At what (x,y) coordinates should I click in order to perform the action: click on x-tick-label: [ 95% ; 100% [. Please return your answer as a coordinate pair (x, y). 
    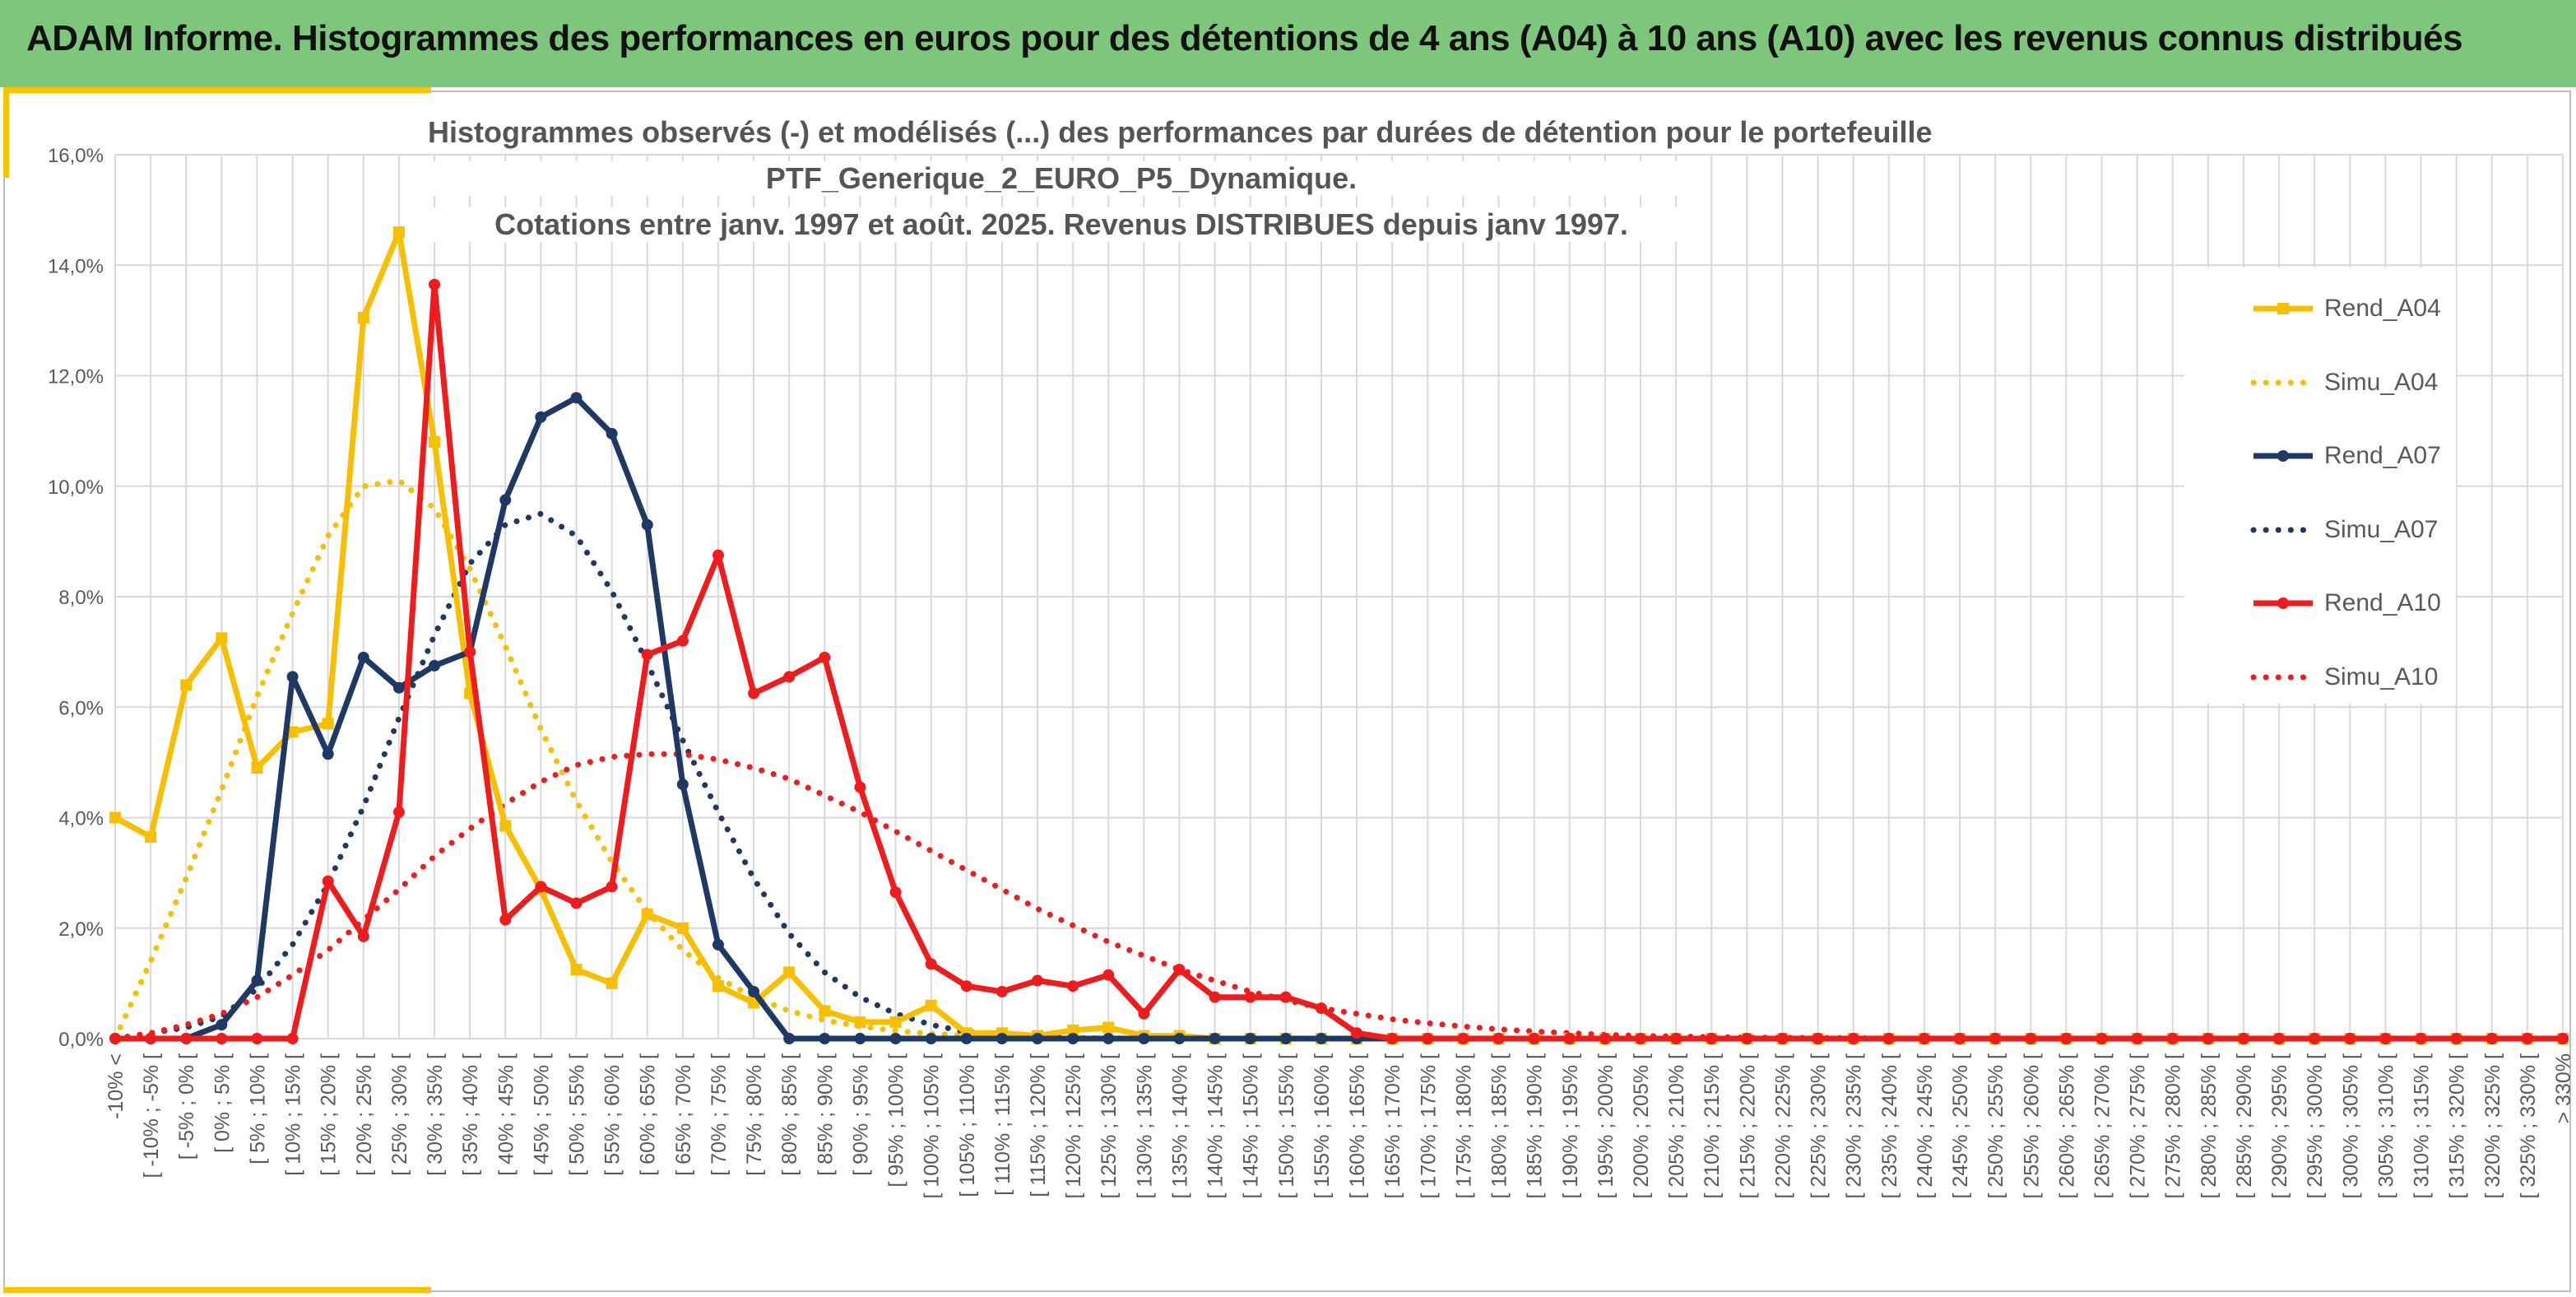
    Looking at the image, I should click on (896, 1120).